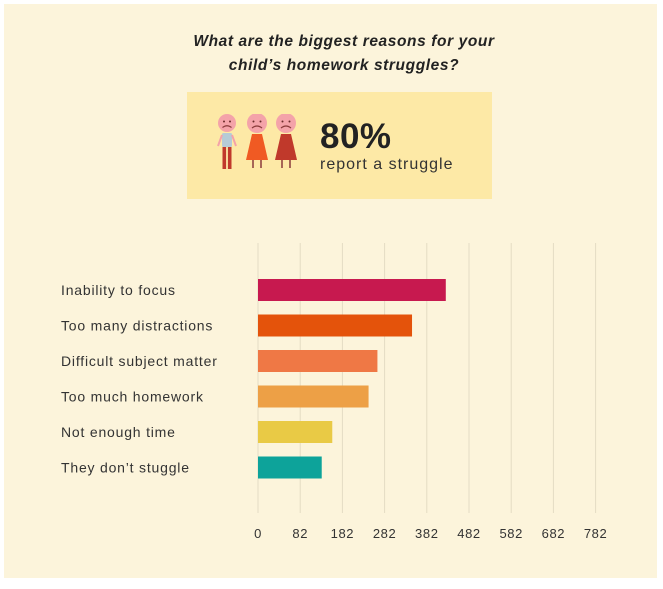 Image resolution: width=663 pixels, height=589 pixels. I want to click on category-label: Not enough time, so click(118, 432).